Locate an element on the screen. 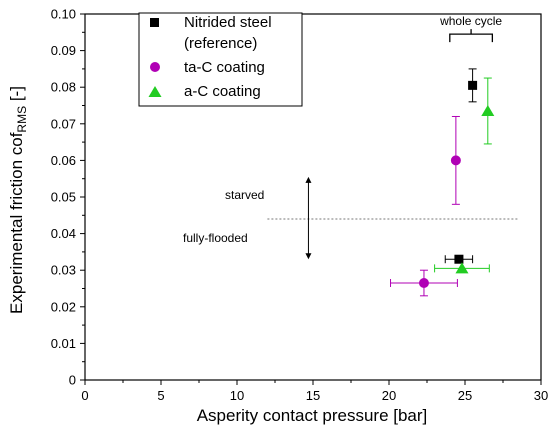  y-tick-label: 0.01 is located at coordinates (63, 343).